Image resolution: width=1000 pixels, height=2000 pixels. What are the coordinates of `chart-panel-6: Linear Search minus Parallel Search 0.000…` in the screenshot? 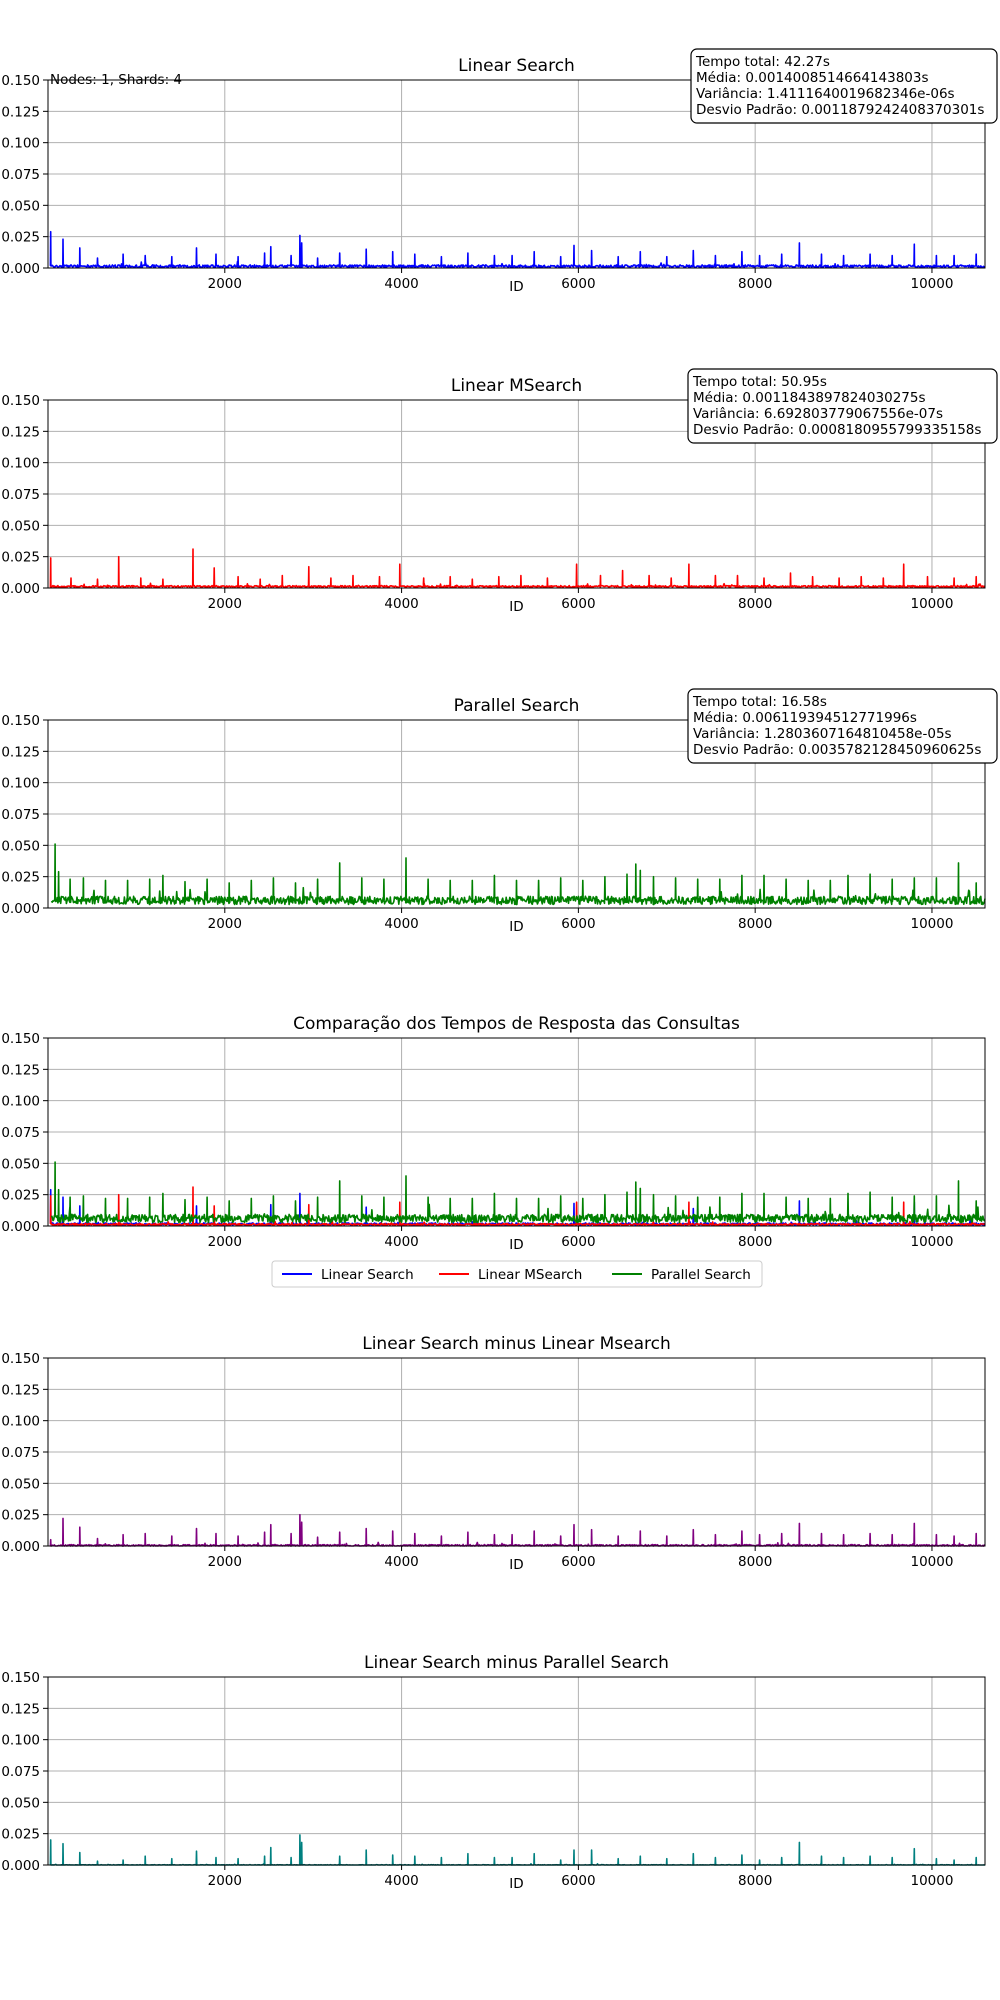 It's located at (493, 1772).